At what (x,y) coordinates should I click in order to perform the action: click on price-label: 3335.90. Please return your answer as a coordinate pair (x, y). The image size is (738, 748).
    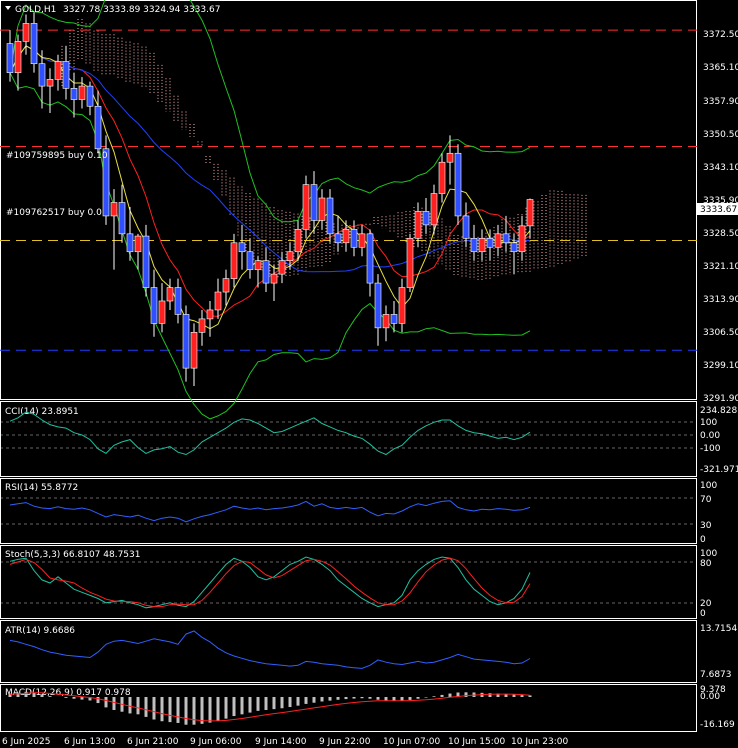
    Looking at the image, I should click on (720, 201).